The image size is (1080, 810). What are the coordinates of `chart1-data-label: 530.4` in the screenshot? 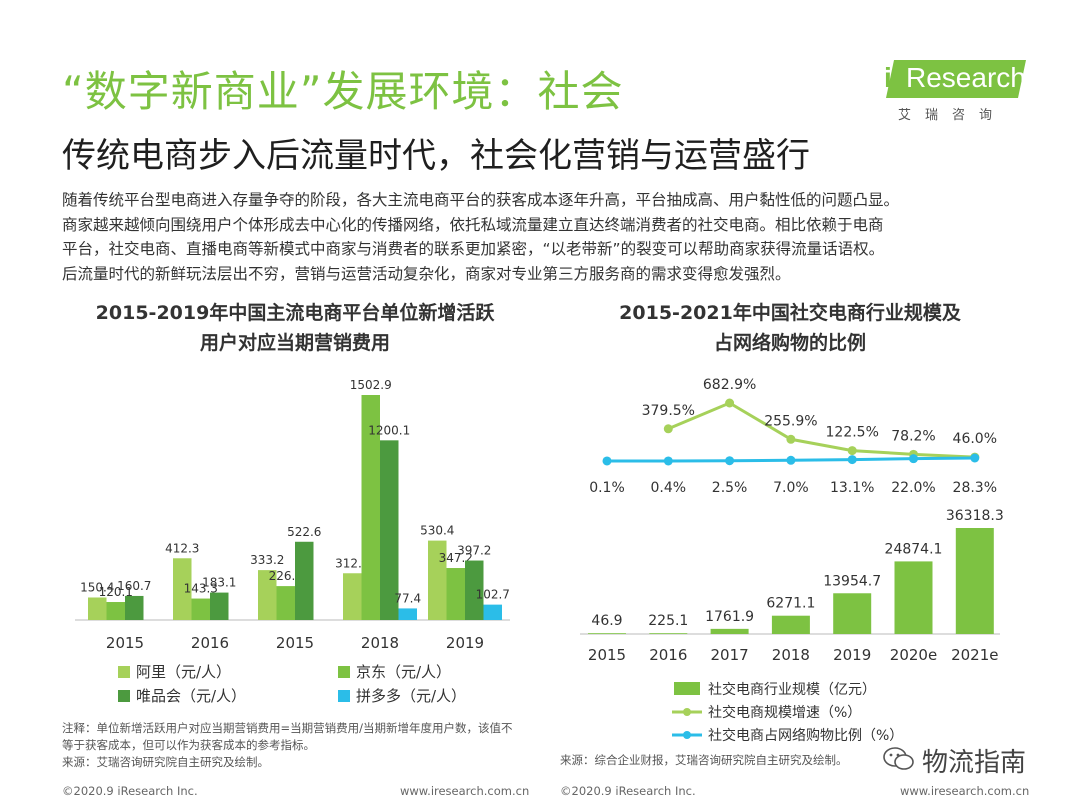 It's located at (437, 531).